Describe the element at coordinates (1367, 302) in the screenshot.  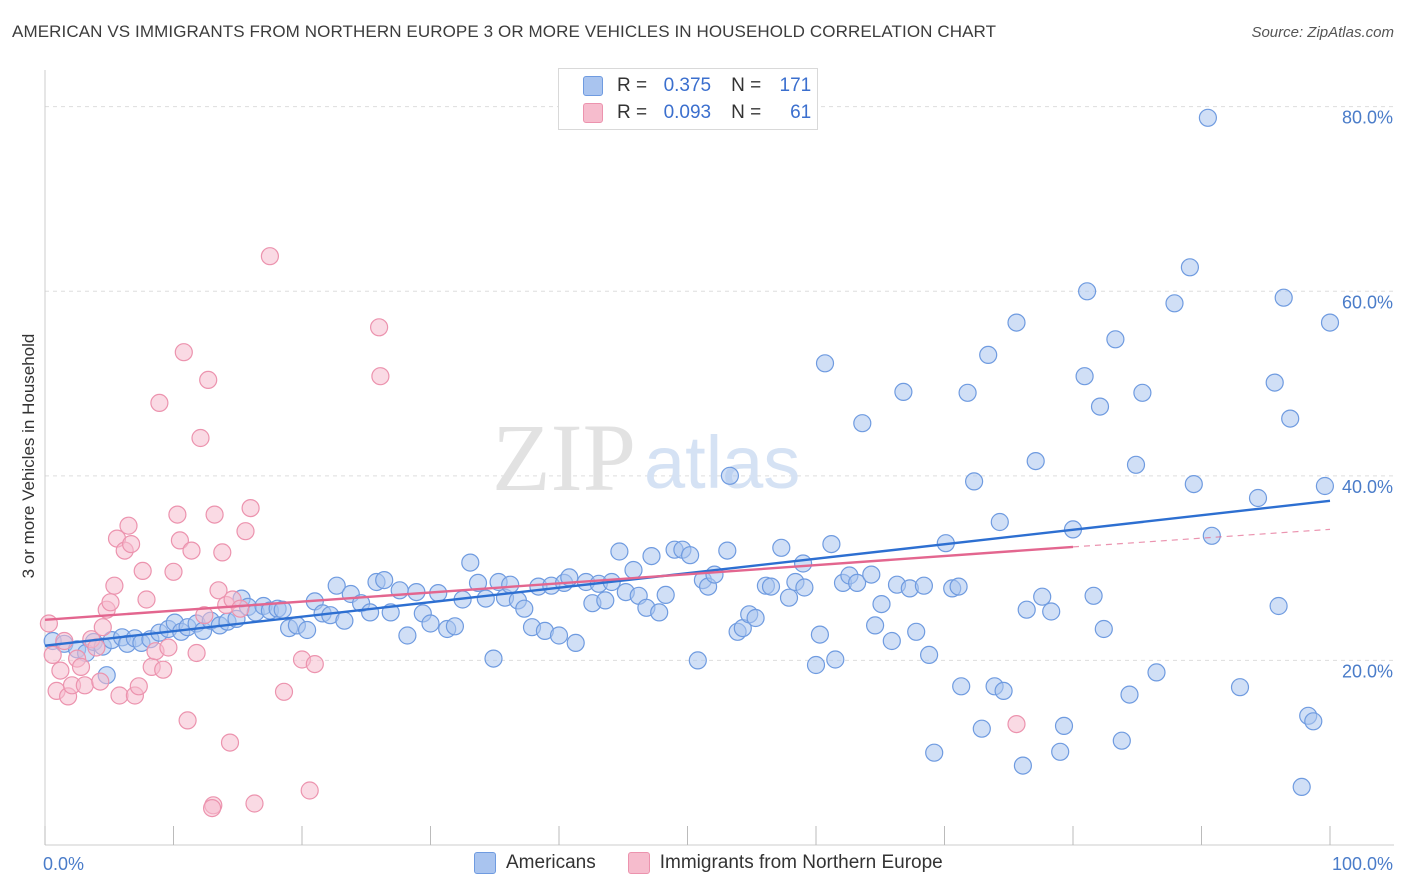
I see `y-tick-label: 60.0%` at that location.